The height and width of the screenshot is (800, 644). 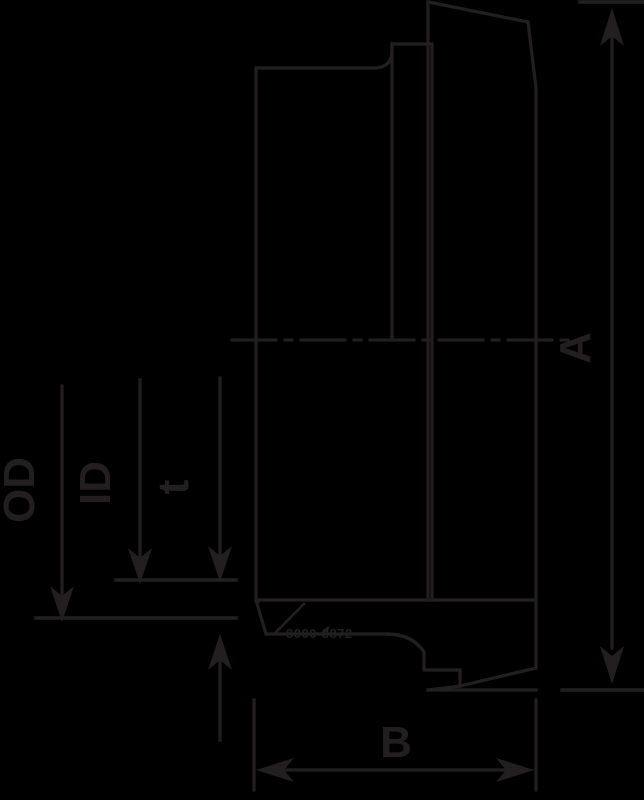 What do you see at coordinates (575, 348) in the screenshot?
I see `label-height-a: A` at bounding box center [575, 348].